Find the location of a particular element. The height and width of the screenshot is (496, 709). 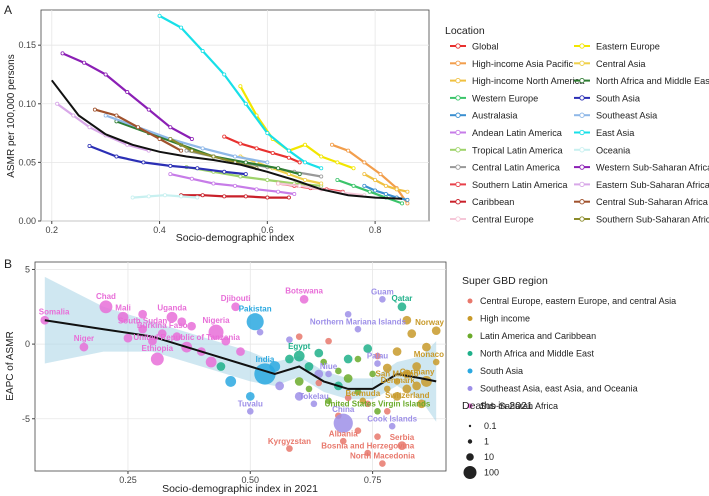

legend-label-high-income-asia-pacific: High-income Asia Pacific is located at coordinates (523, 64).